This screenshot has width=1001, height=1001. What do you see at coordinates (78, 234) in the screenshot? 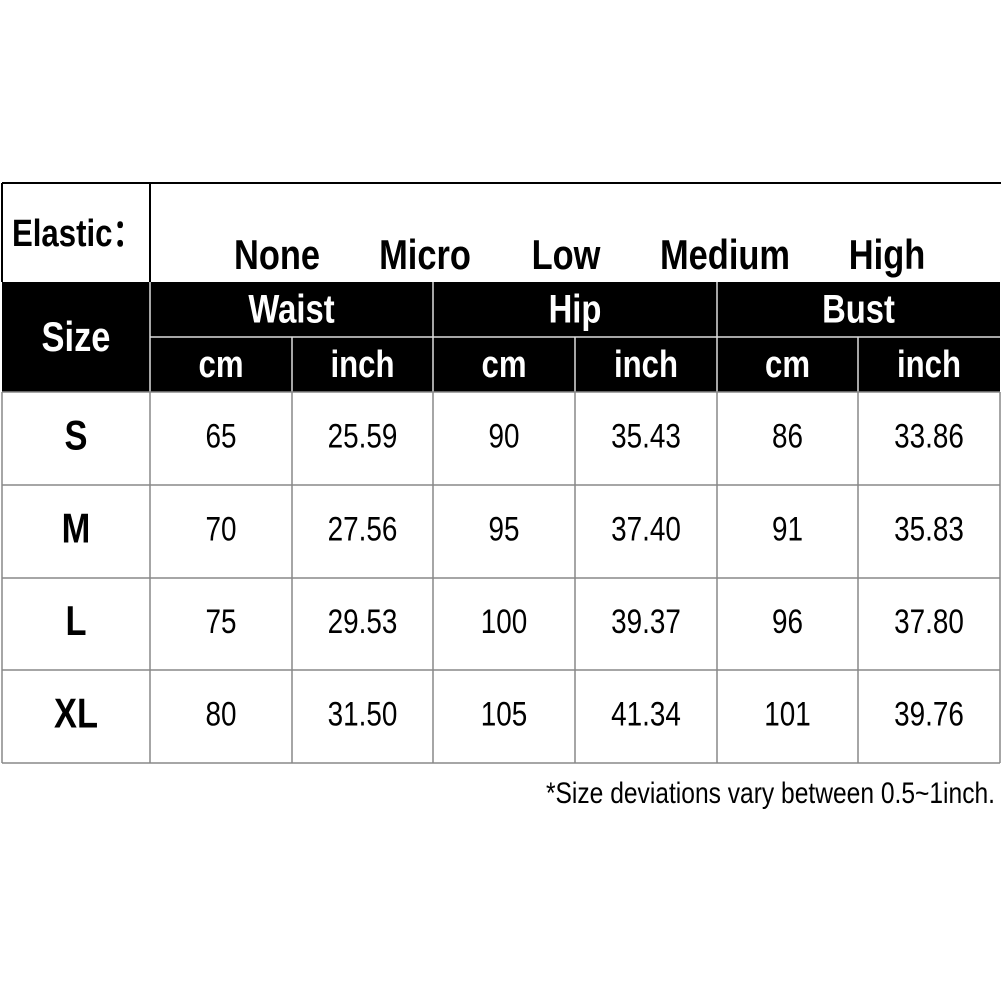
I see `elastic-label: Elastic：` at bounding box center [78, 234].